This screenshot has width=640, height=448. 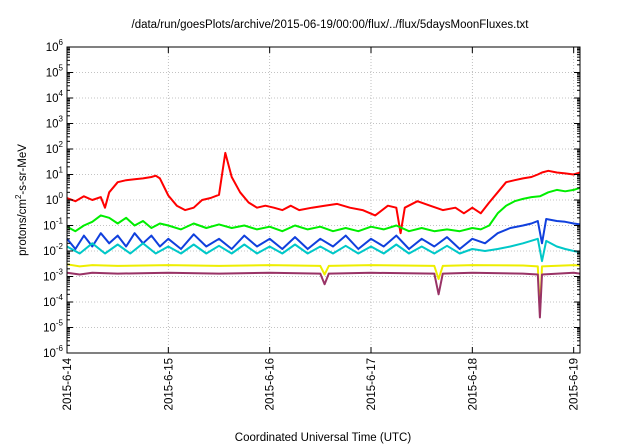 What do you see at coordinates (53, 352) in the screenshot?
I see `y-tick-label: 10⁻⁶` at bounding box center [53, 352].